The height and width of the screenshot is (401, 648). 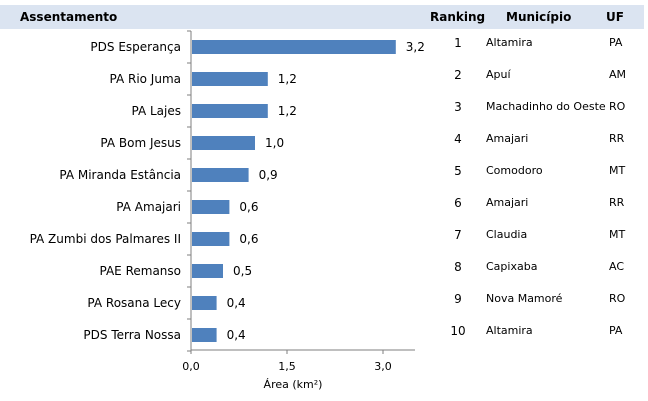 What do you see at coordinates (539, 17) in the screenshot?
I see `header-municipio: Município` at bounding box center [539, 17].